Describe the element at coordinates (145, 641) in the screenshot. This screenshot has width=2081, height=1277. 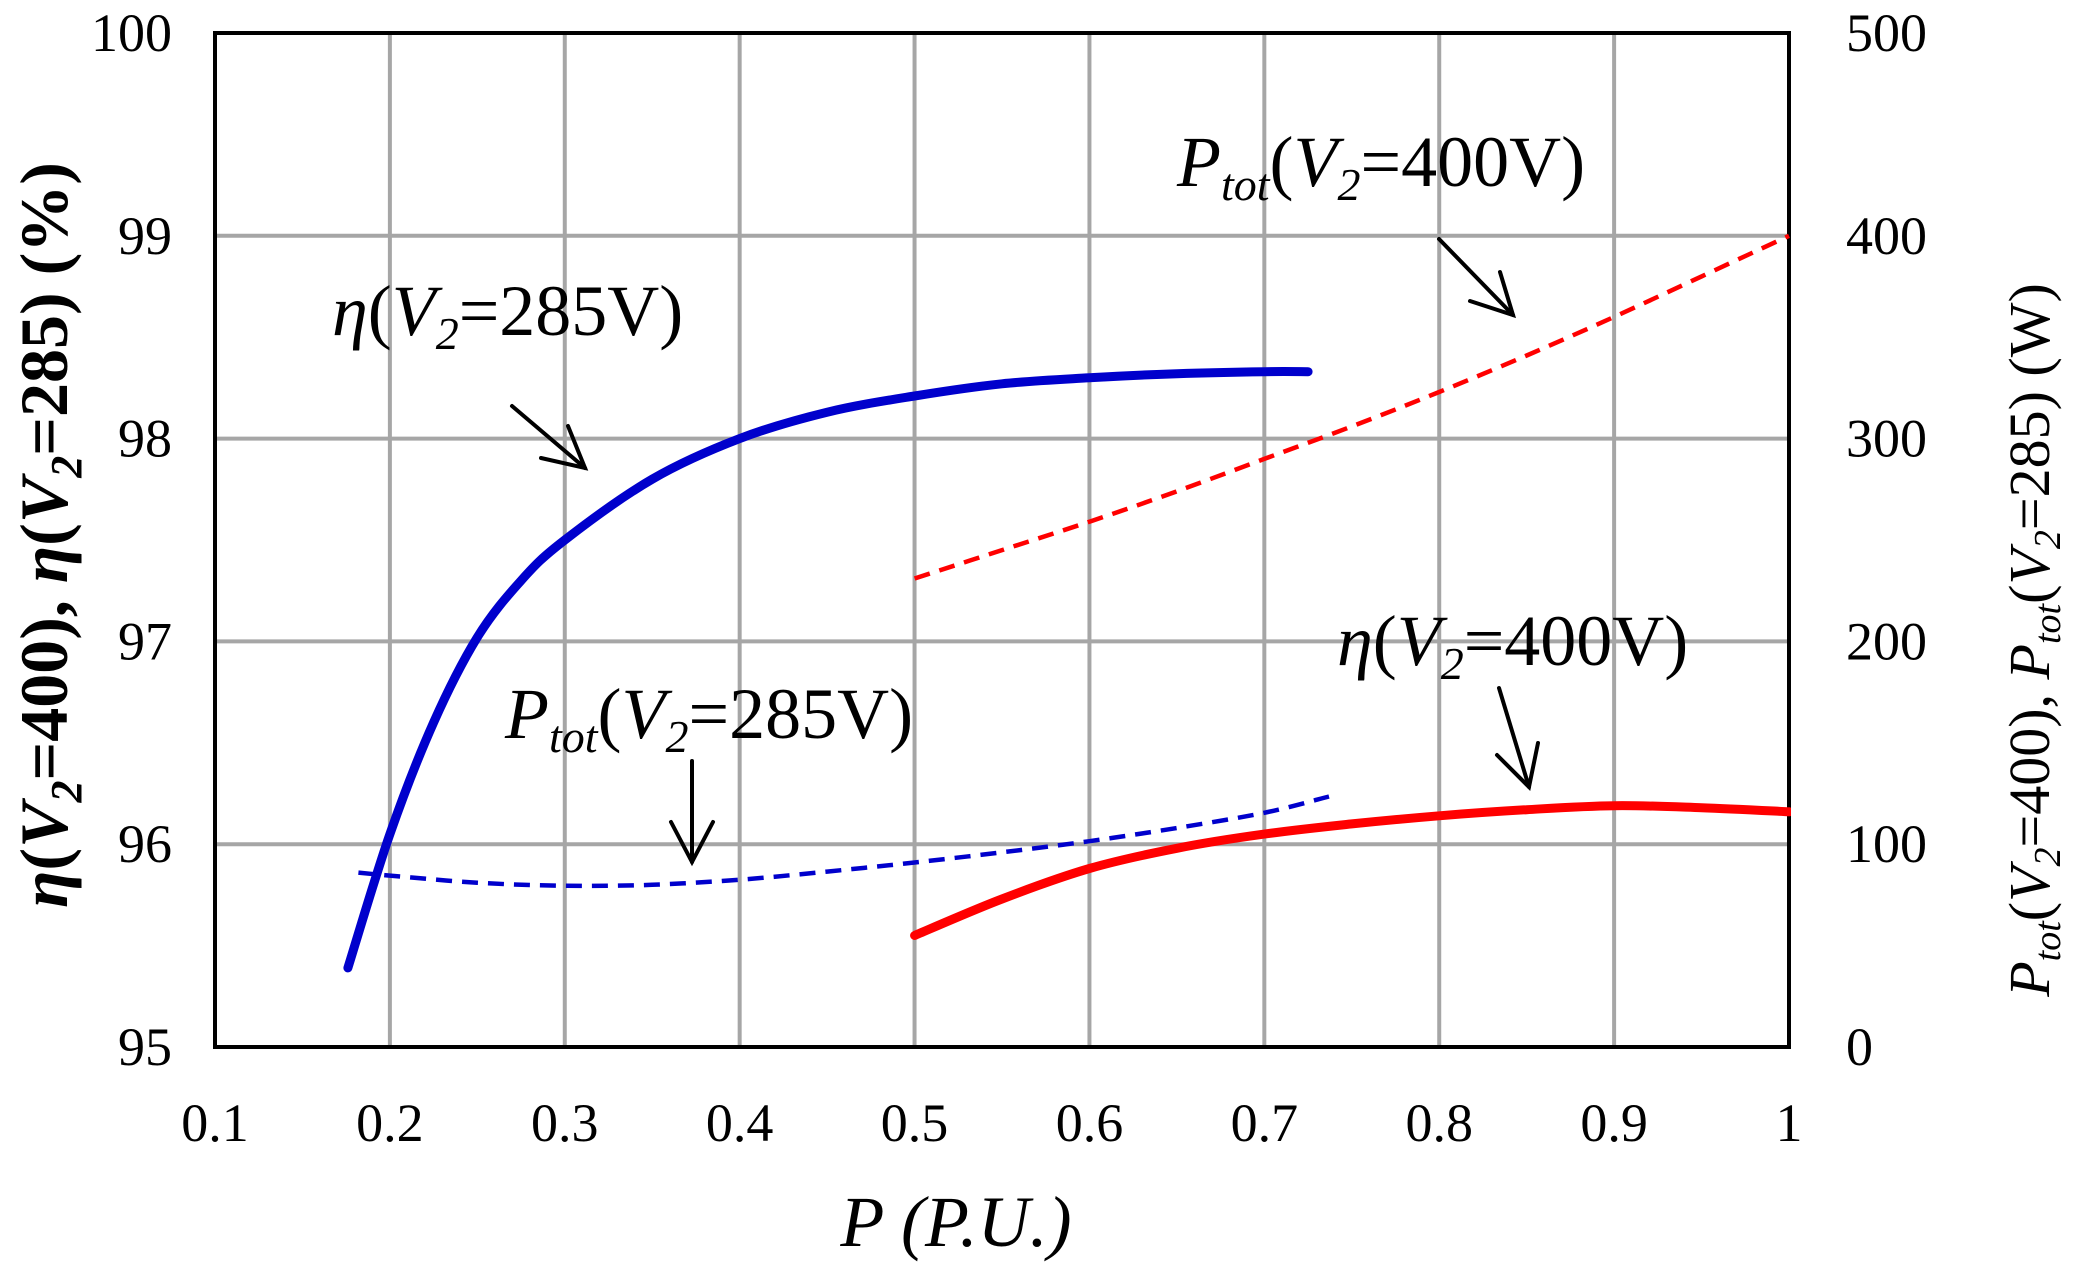
I see `y-left-tick-label: 97` at that location.